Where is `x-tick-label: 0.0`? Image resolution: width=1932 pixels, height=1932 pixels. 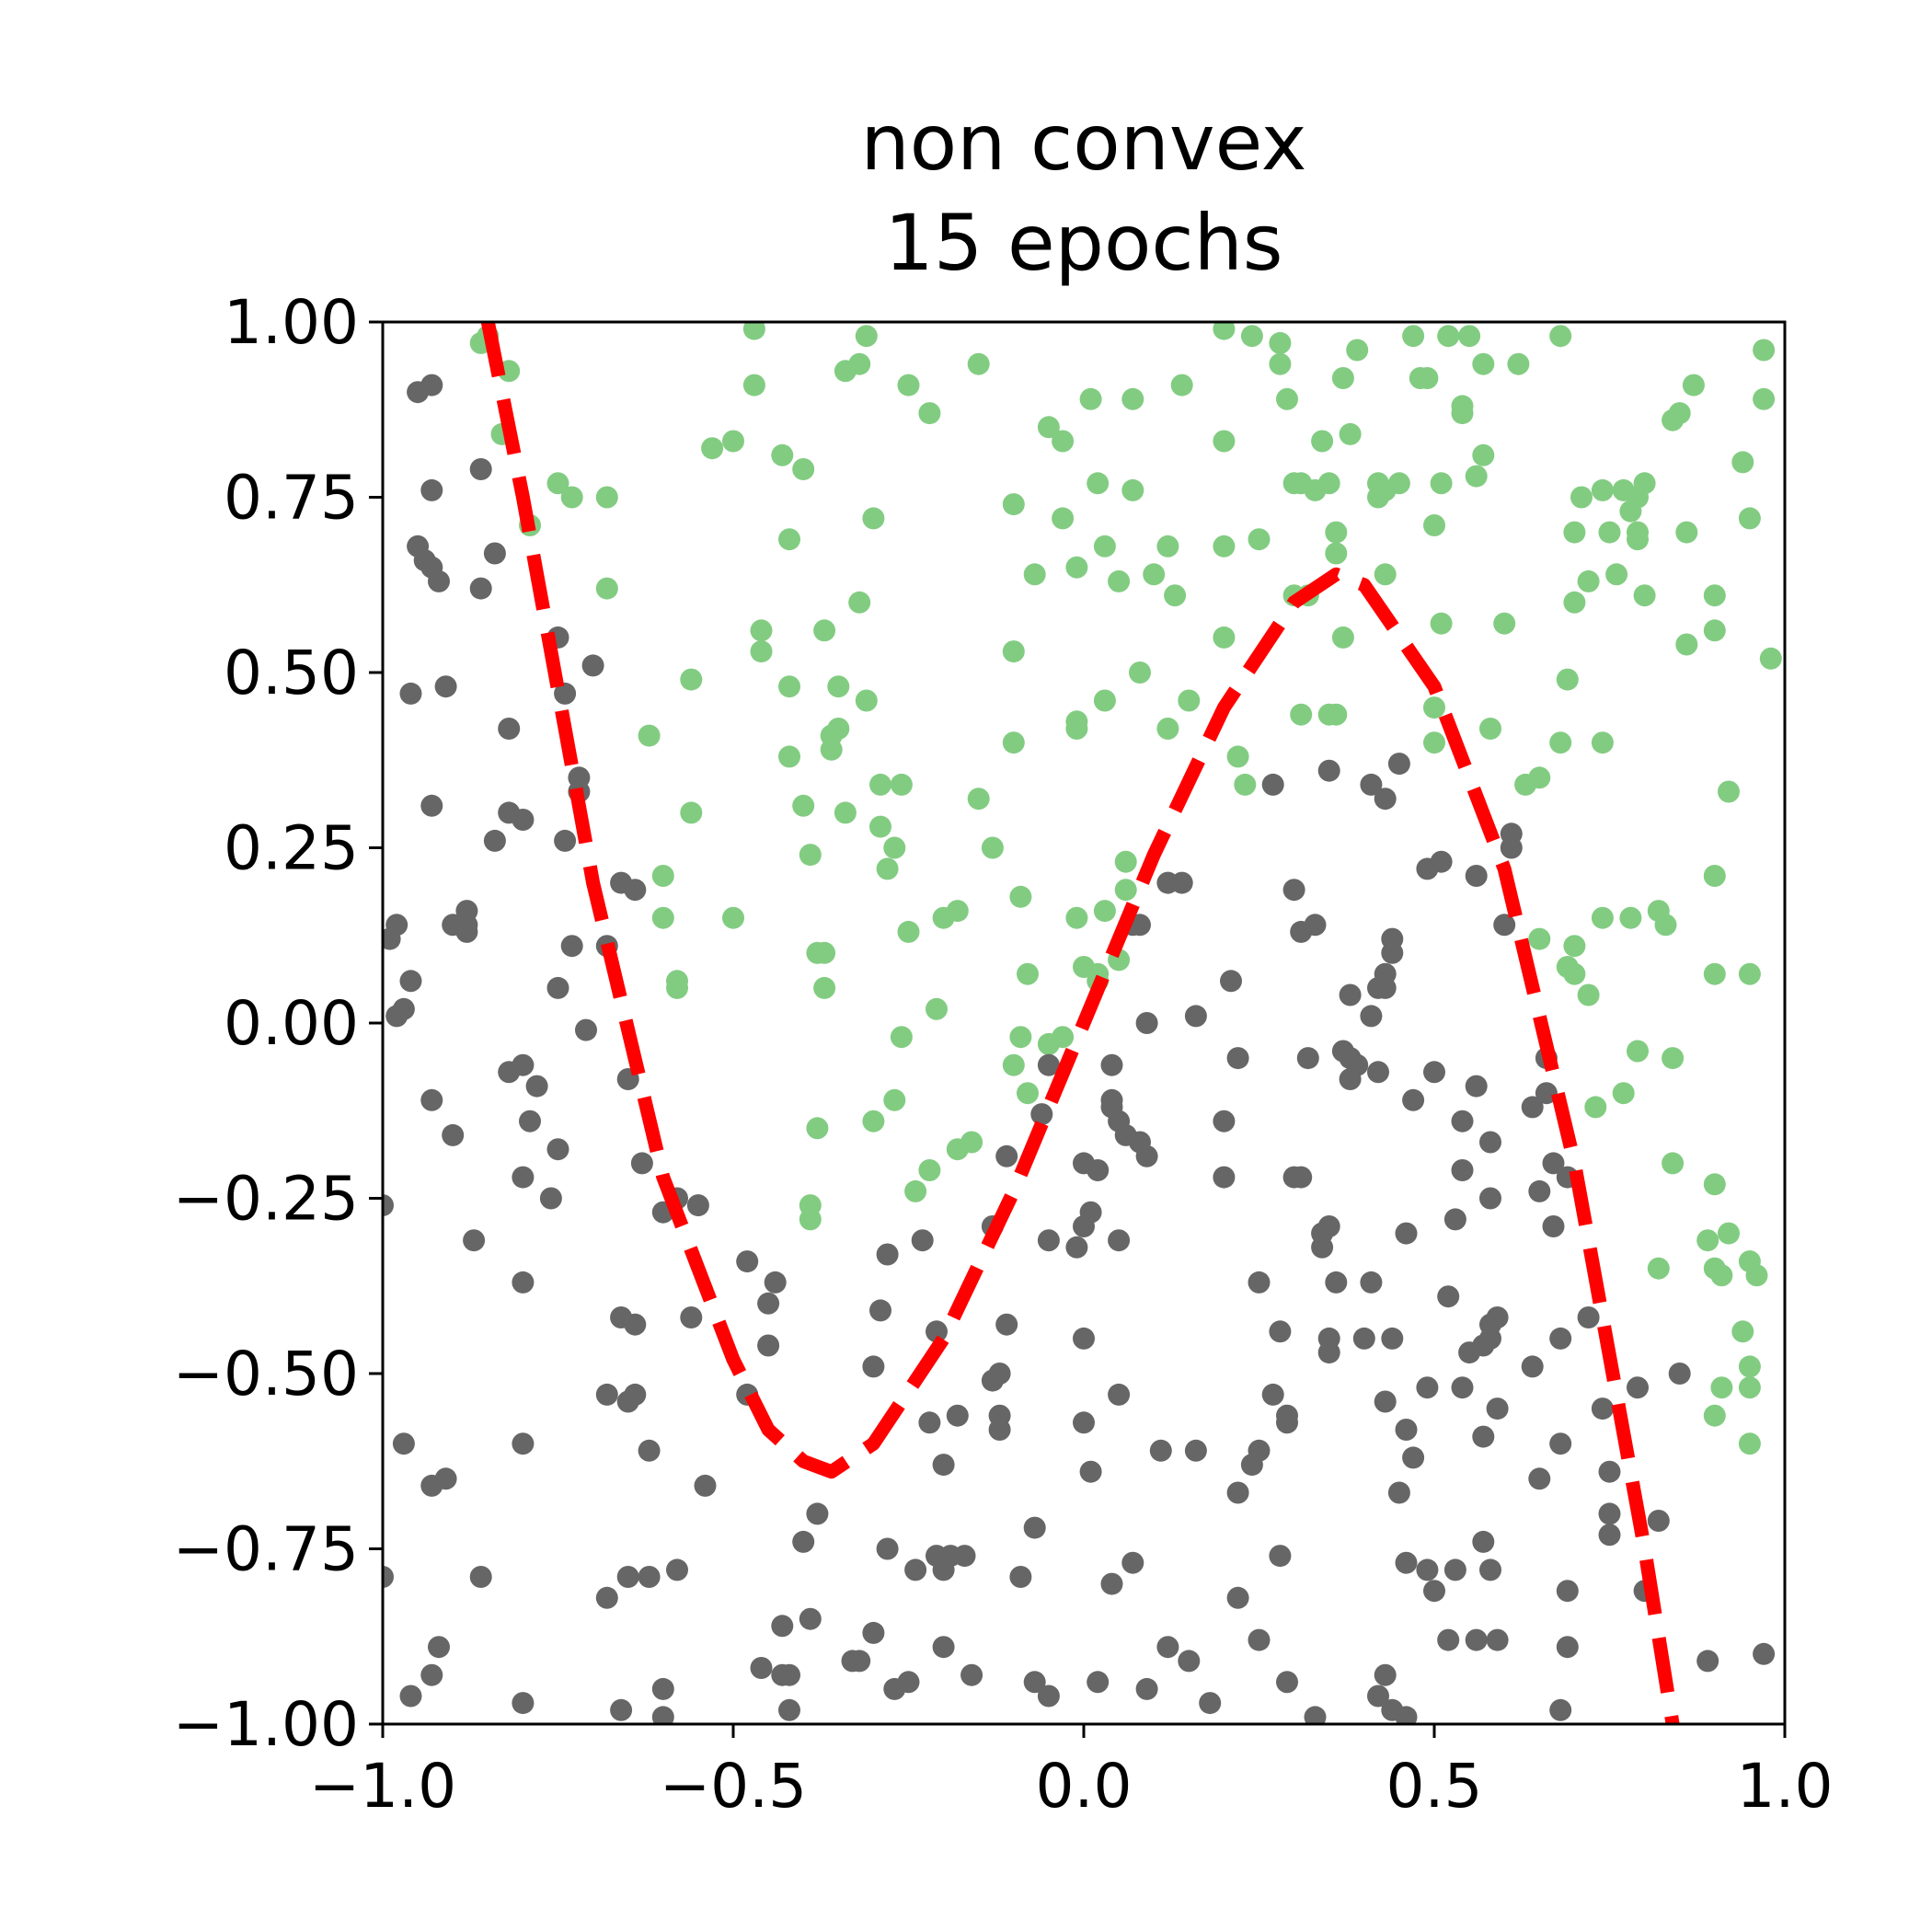 x-tick-label: 0.0 is located at coordinates (1084, 1786).